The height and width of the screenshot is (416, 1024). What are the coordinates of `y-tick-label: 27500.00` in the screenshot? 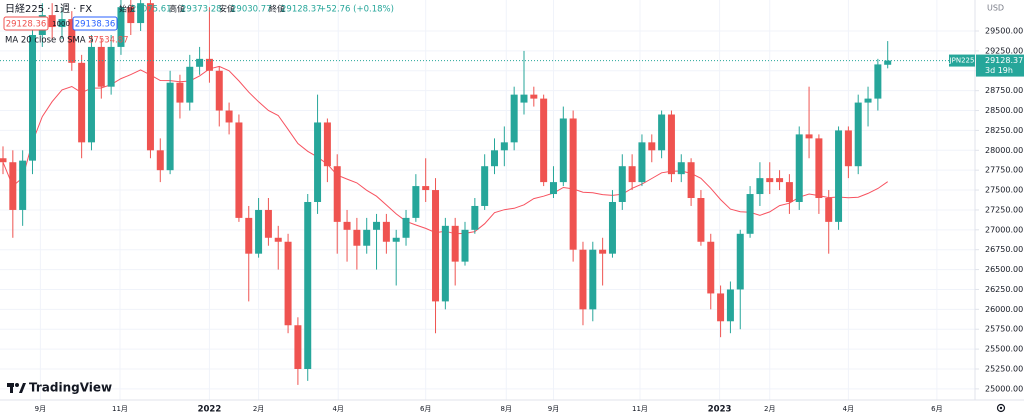 It's located at (1004, 190).